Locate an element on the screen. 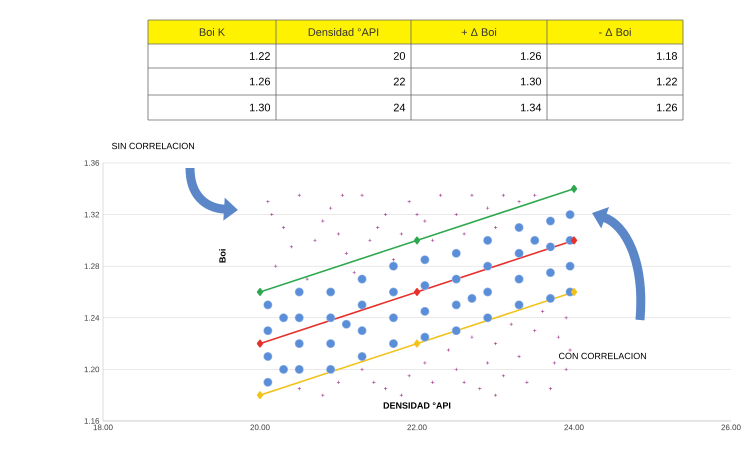  text: Boi K is located at coordinates (212, 32).